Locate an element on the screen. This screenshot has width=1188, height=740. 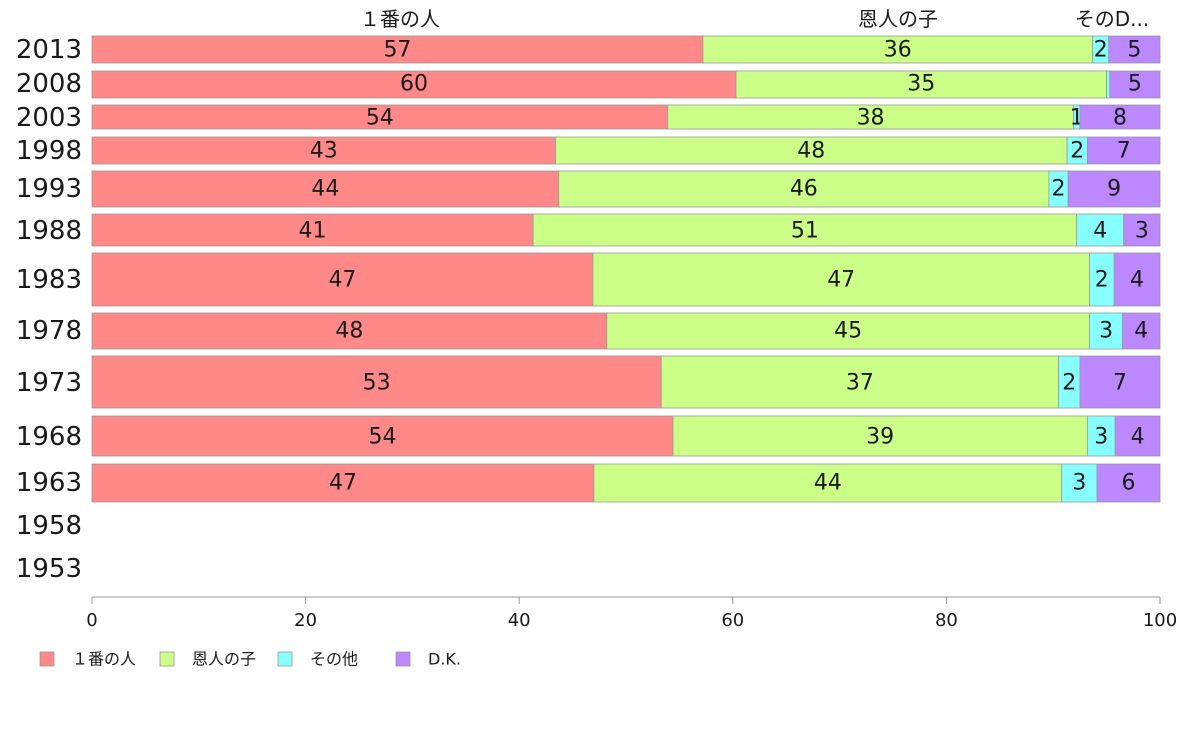
data-label: 41 is located at coordinates (313, 231).